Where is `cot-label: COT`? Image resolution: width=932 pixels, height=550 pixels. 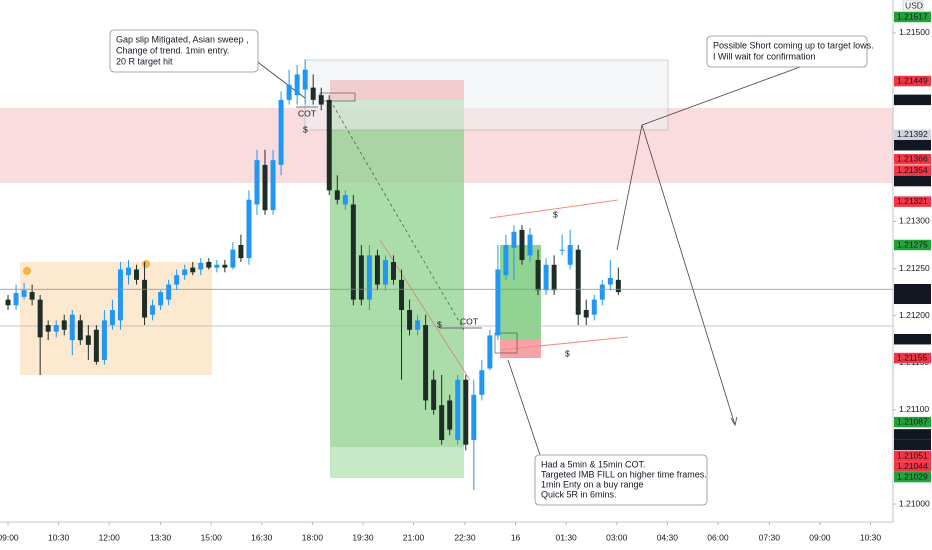
cot-label: COT is located at coordinates (307, 113).